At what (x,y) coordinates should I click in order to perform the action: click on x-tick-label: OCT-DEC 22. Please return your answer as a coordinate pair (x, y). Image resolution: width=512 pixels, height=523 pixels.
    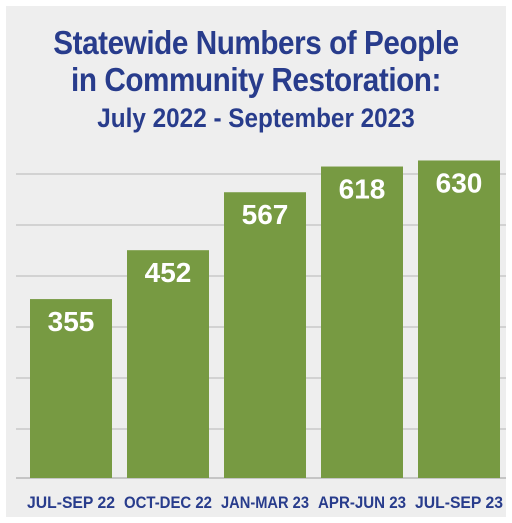
    Looking at the image, I should click on (168, 502).